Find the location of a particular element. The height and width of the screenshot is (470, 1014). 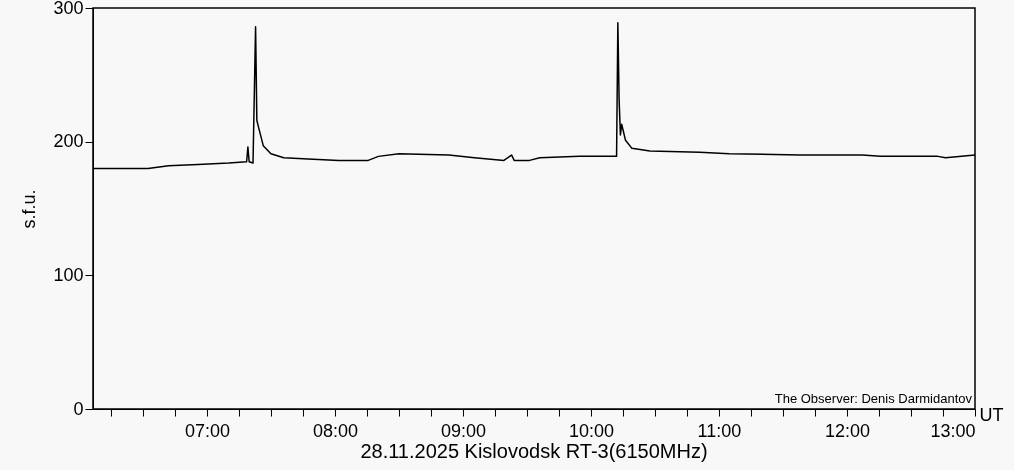

x-tick-label: 09:00 is located at coordinates (463, 430).